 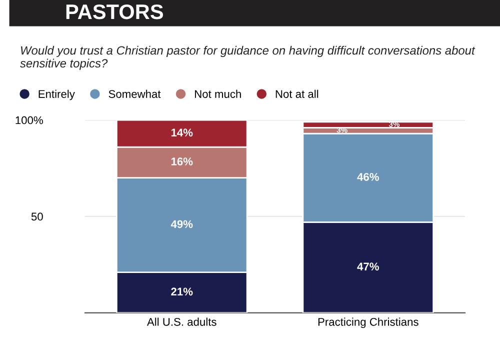 What do you see at coordinates (37, 216) in the screenshot?
I see `y-tick-label: 50` at bounding box center [37, 216].